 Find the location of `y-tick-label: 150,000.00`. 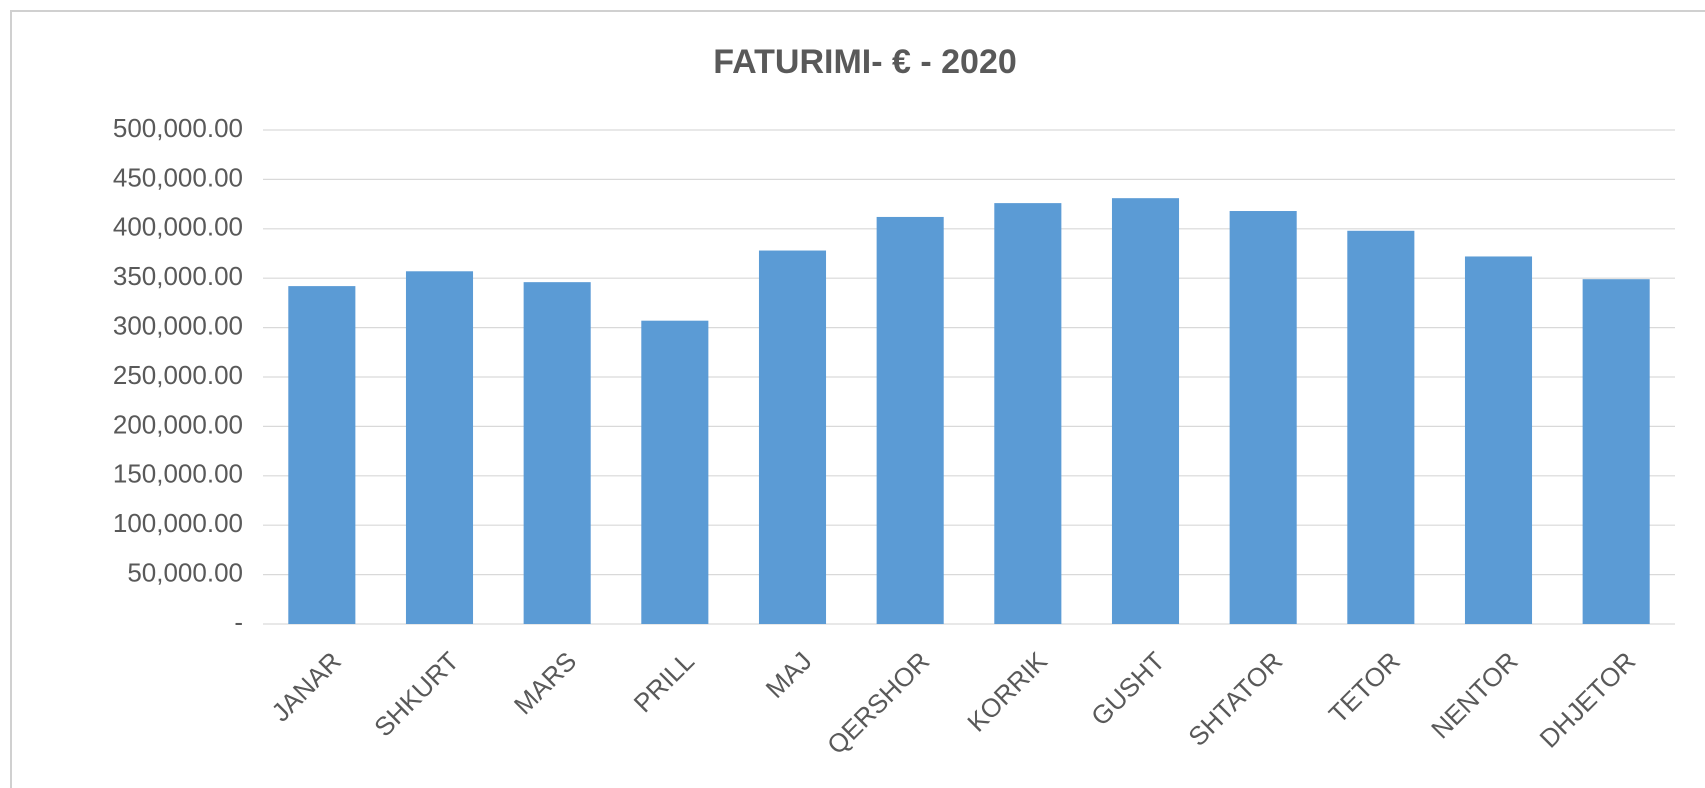

y-tick-label: 150,000.00 is located at coordinates (178, 474).